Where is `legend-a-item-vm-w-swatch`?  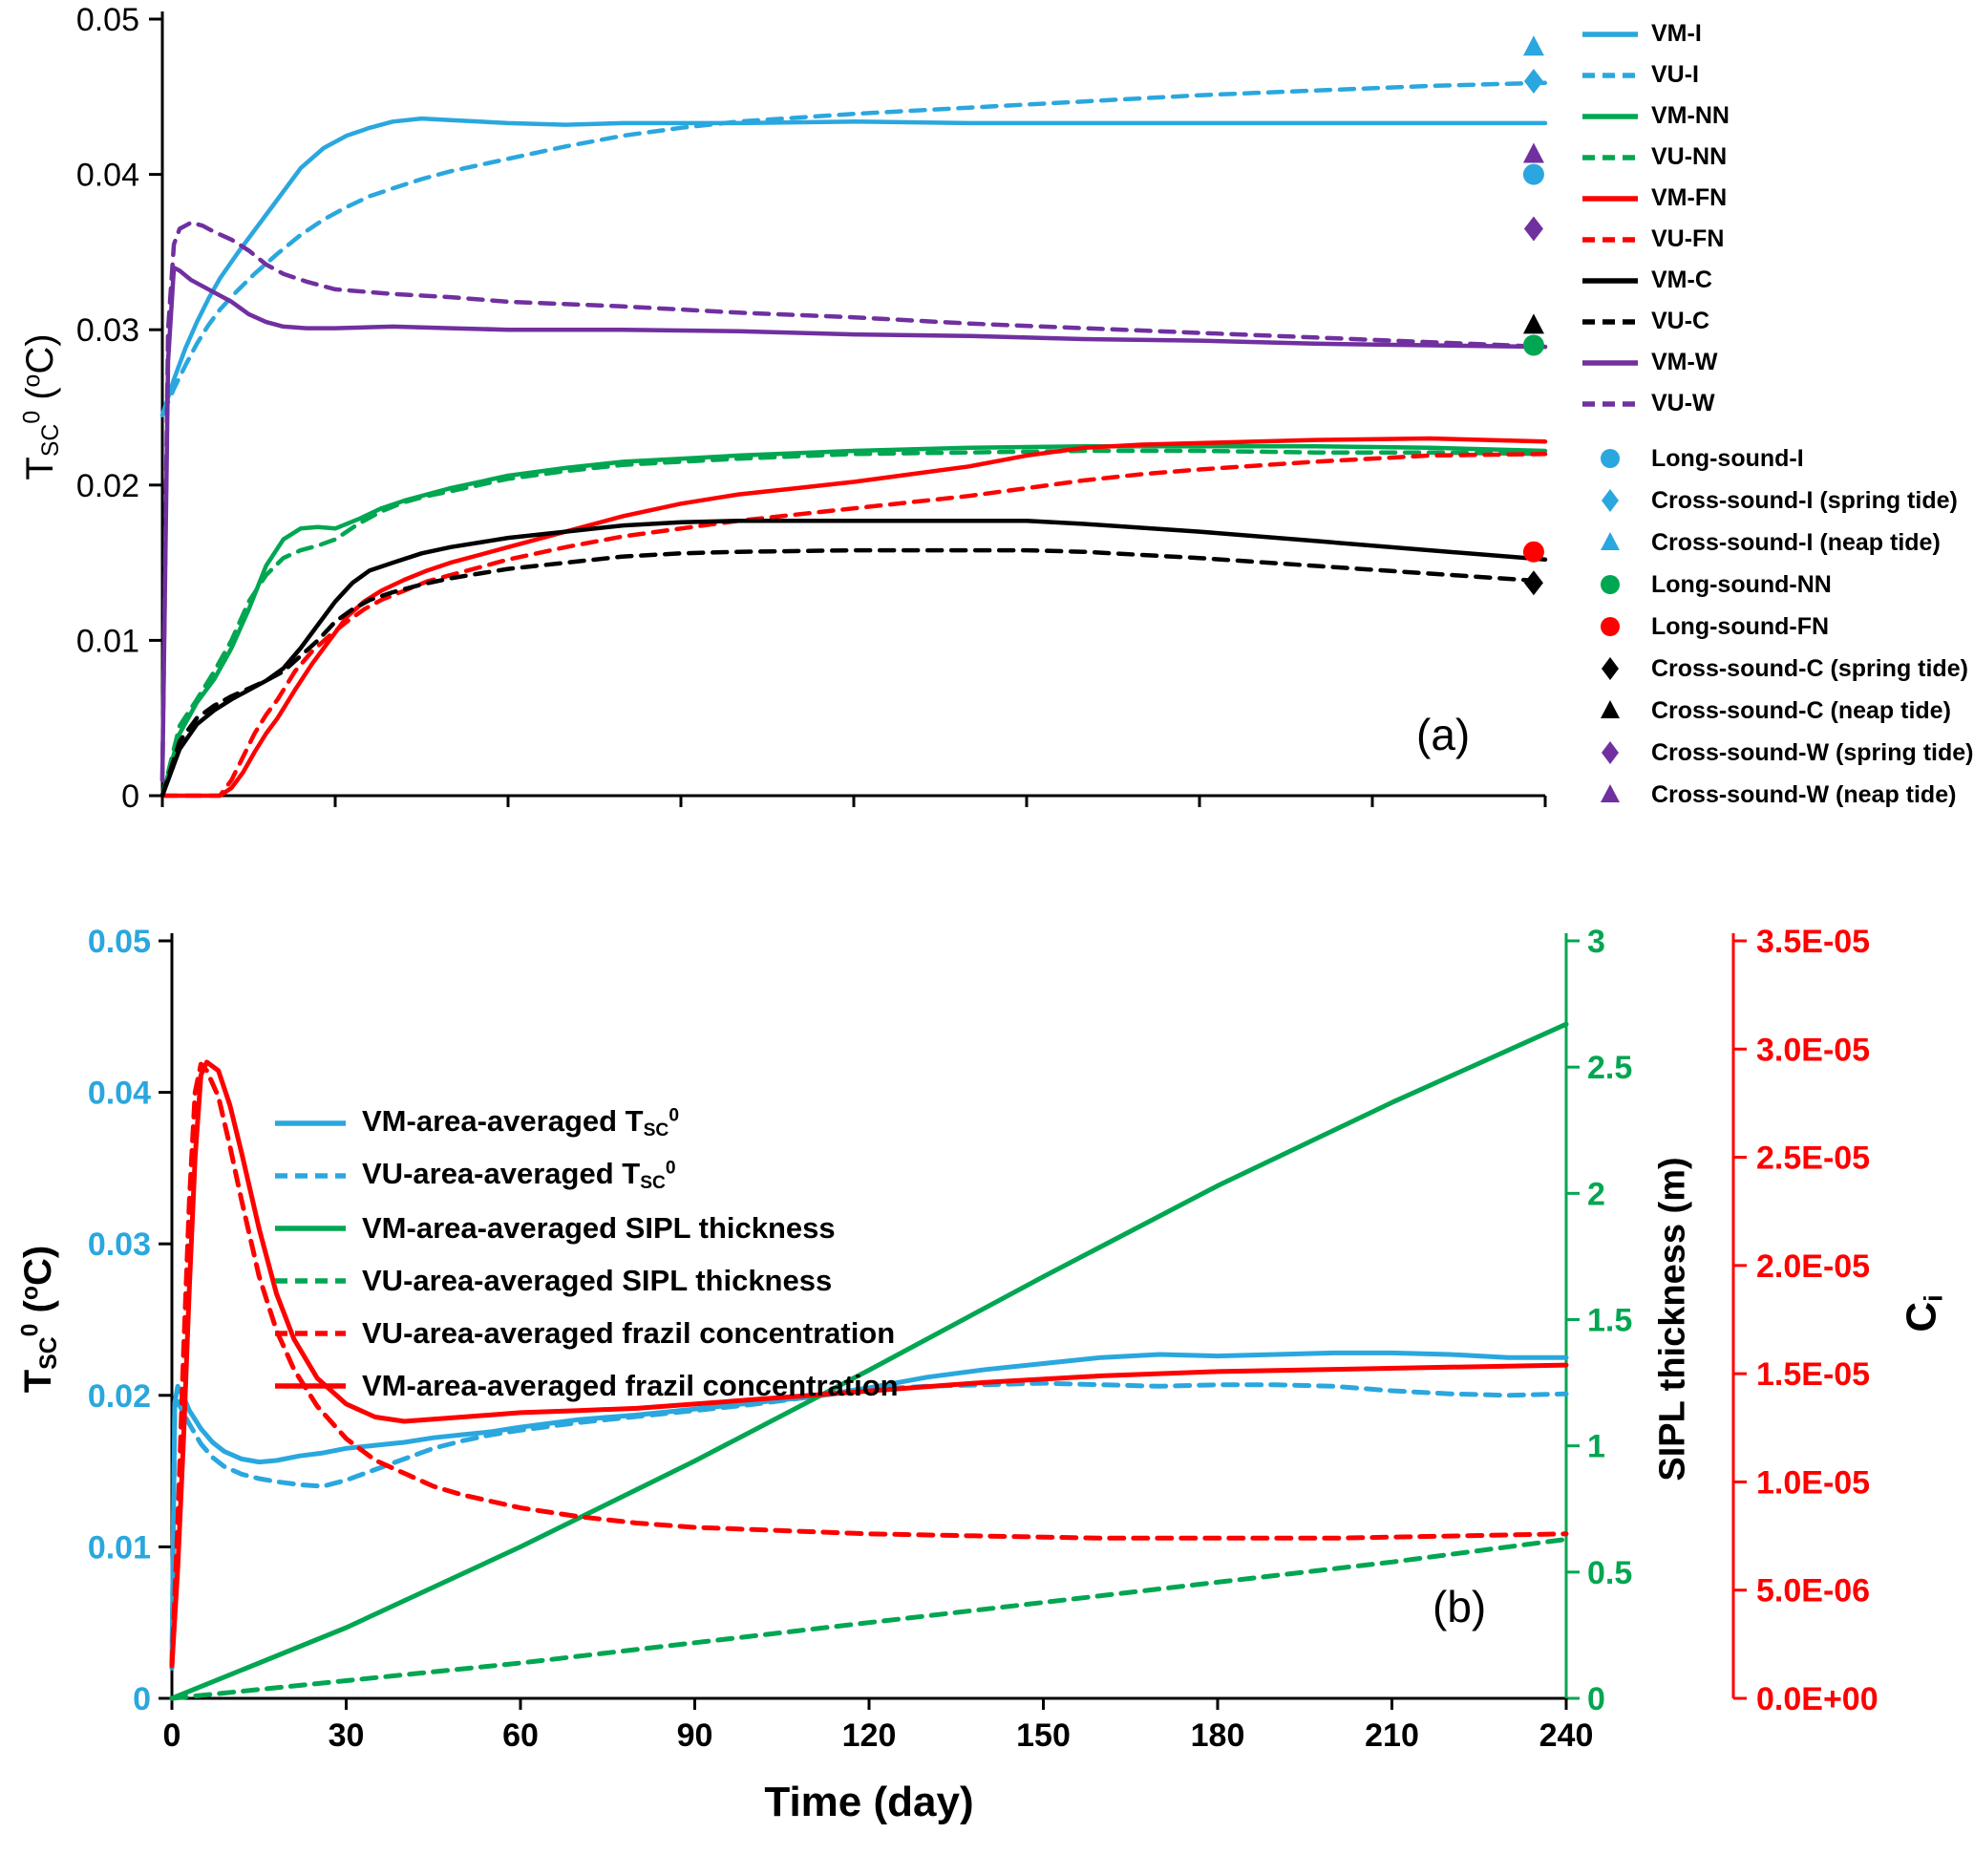
legend-a-item-vm-w-swatch is located at coordinates (1610, 363).